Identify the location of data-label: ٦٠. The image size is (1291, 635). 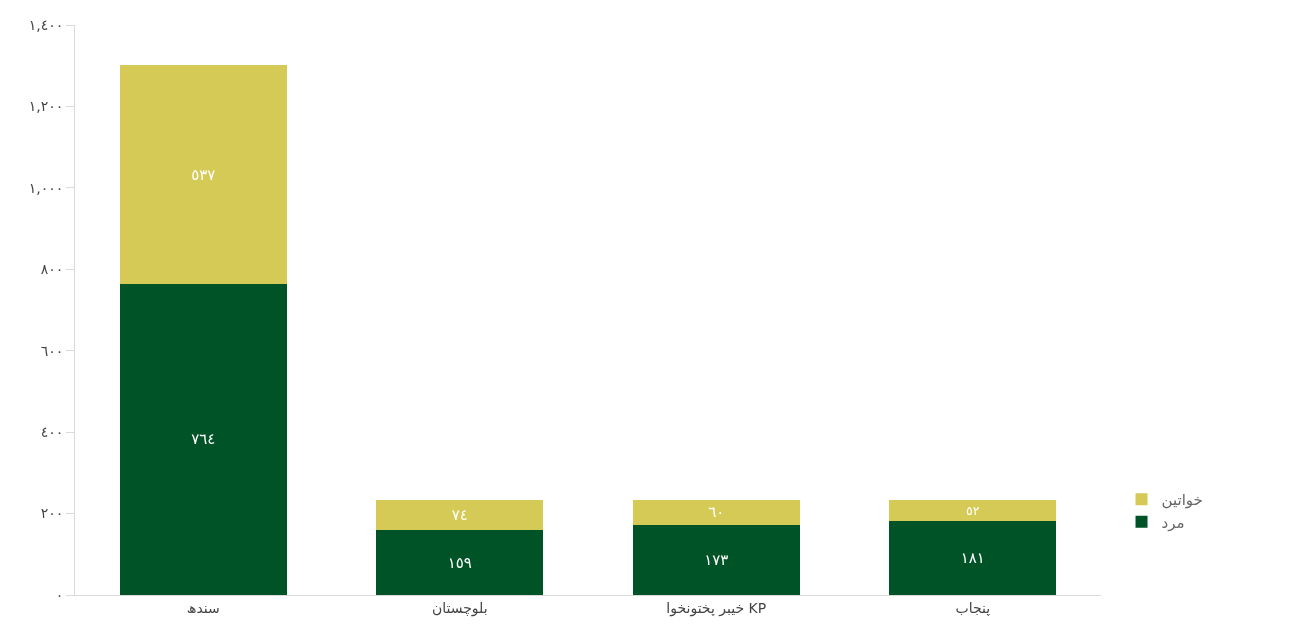
(716, 512).